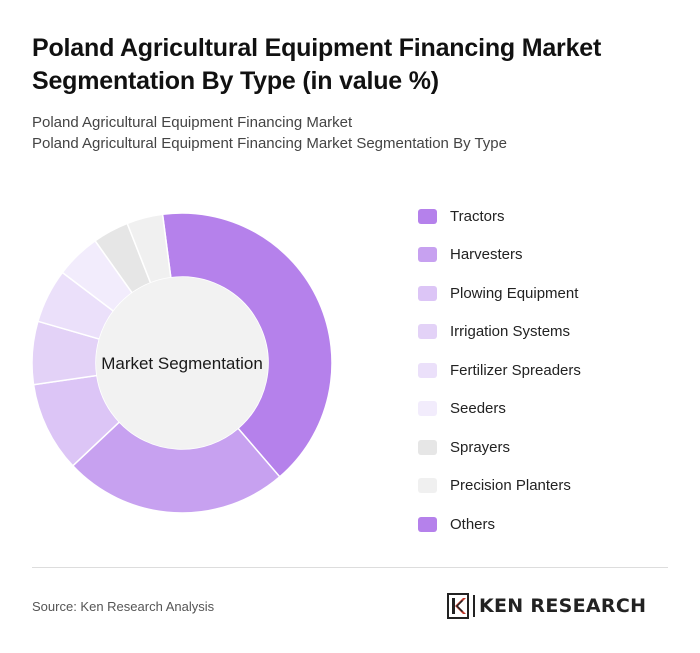  What do you see at coordinates (563, 606) in the screenshot?
I see `logo-text: KEN RESEARCH` at bounding box center [563, 606].